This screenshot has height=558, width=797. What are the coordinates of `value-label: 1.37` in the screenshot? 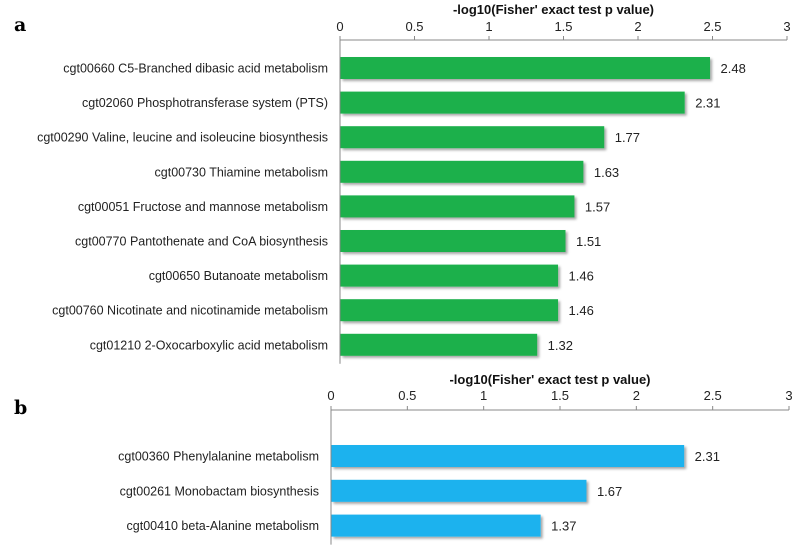 It's located at (563, 526).